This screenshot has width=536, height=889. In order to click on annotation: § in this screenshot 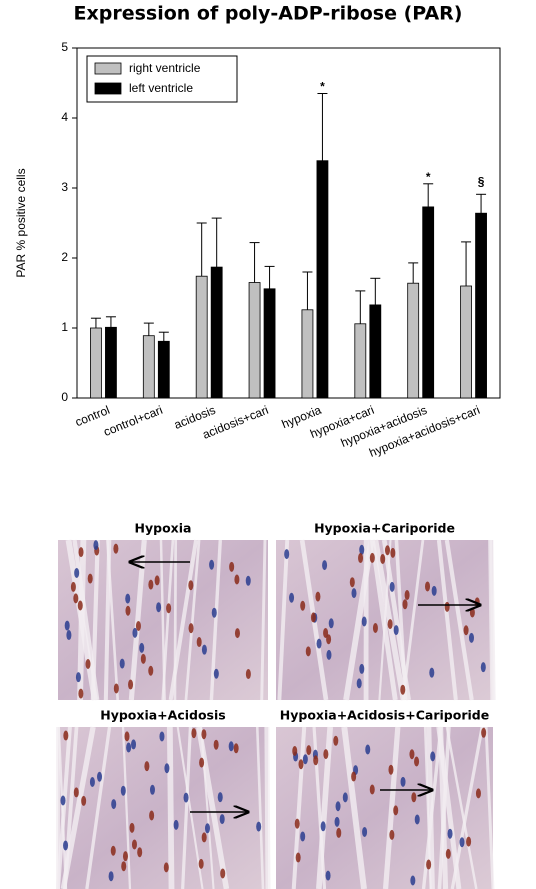, I will do `click(481, 181)`.